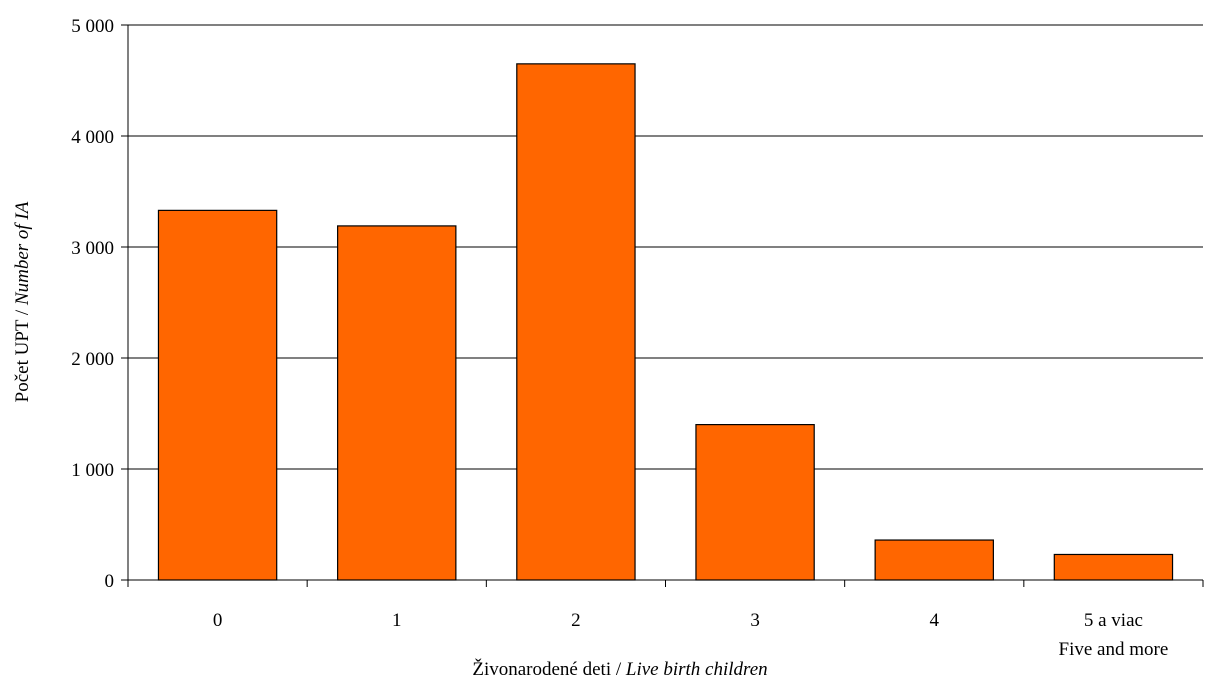  Describe the element at coordinates (110, 581) in the screenshot. I see `y-tick-label: 0` at that location.